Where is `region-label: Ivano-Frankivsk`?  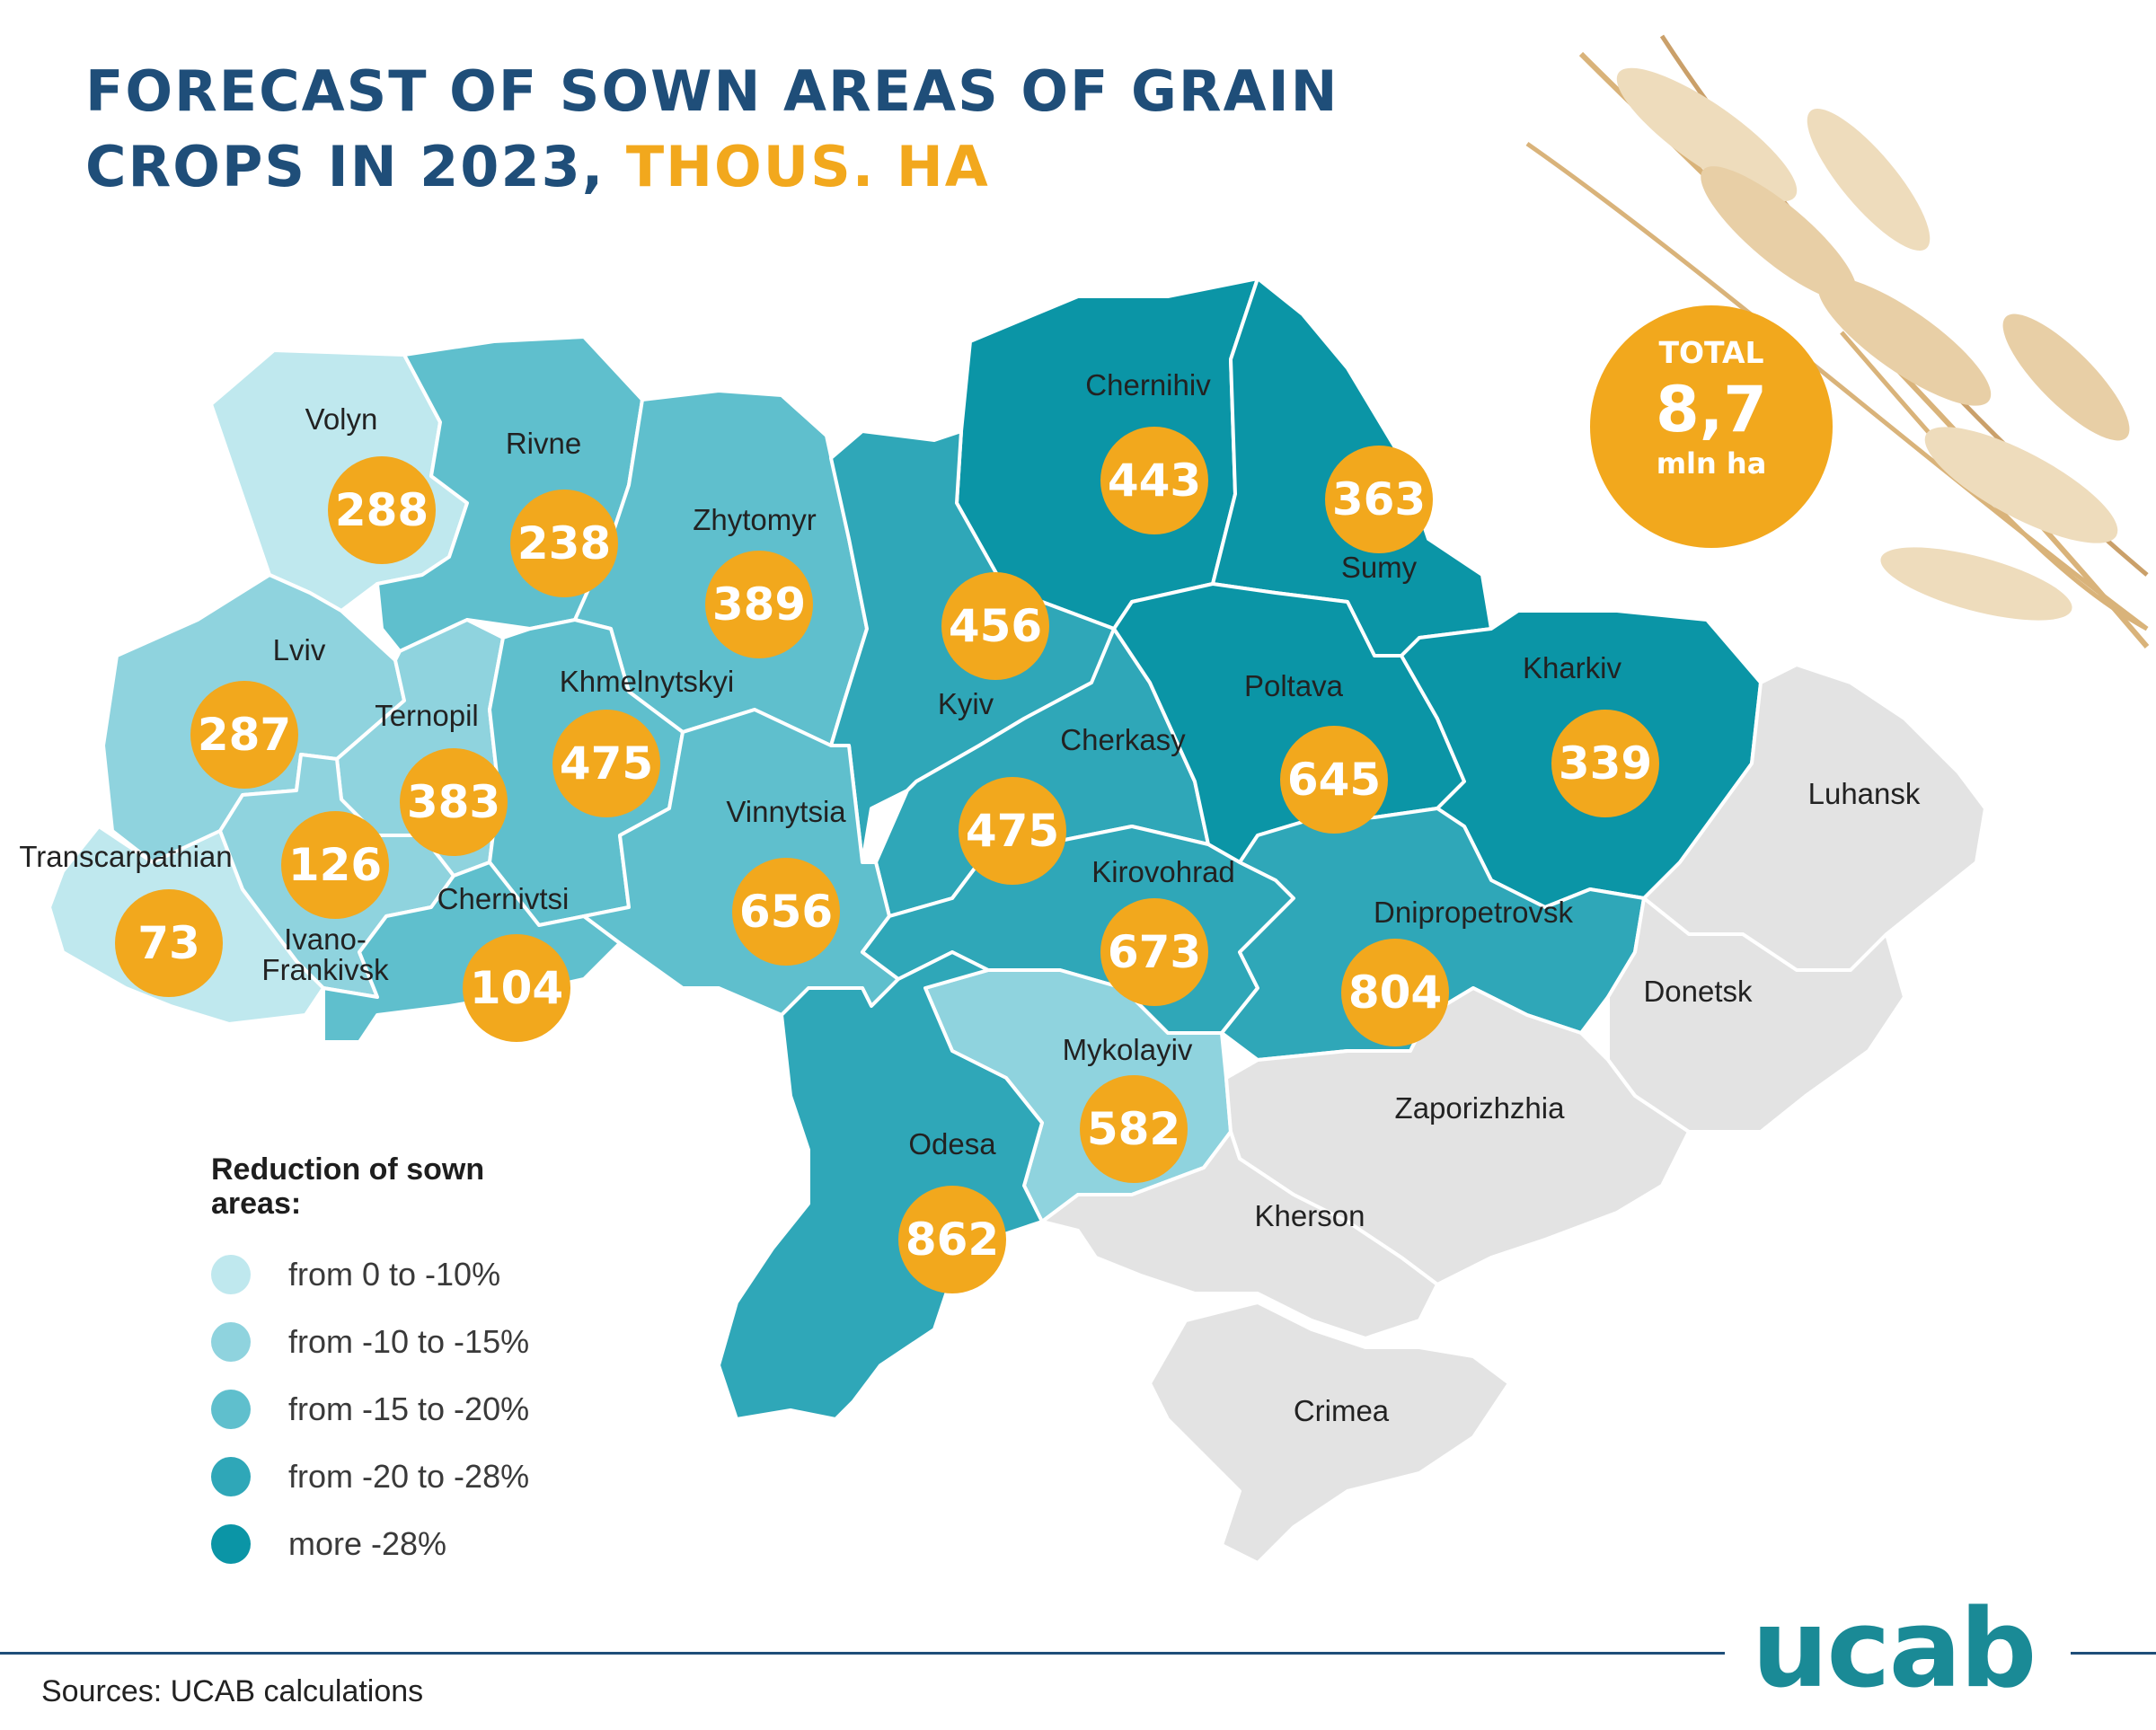 region-label: Ivano-Frankivsk is located at coordinates (325, 954).